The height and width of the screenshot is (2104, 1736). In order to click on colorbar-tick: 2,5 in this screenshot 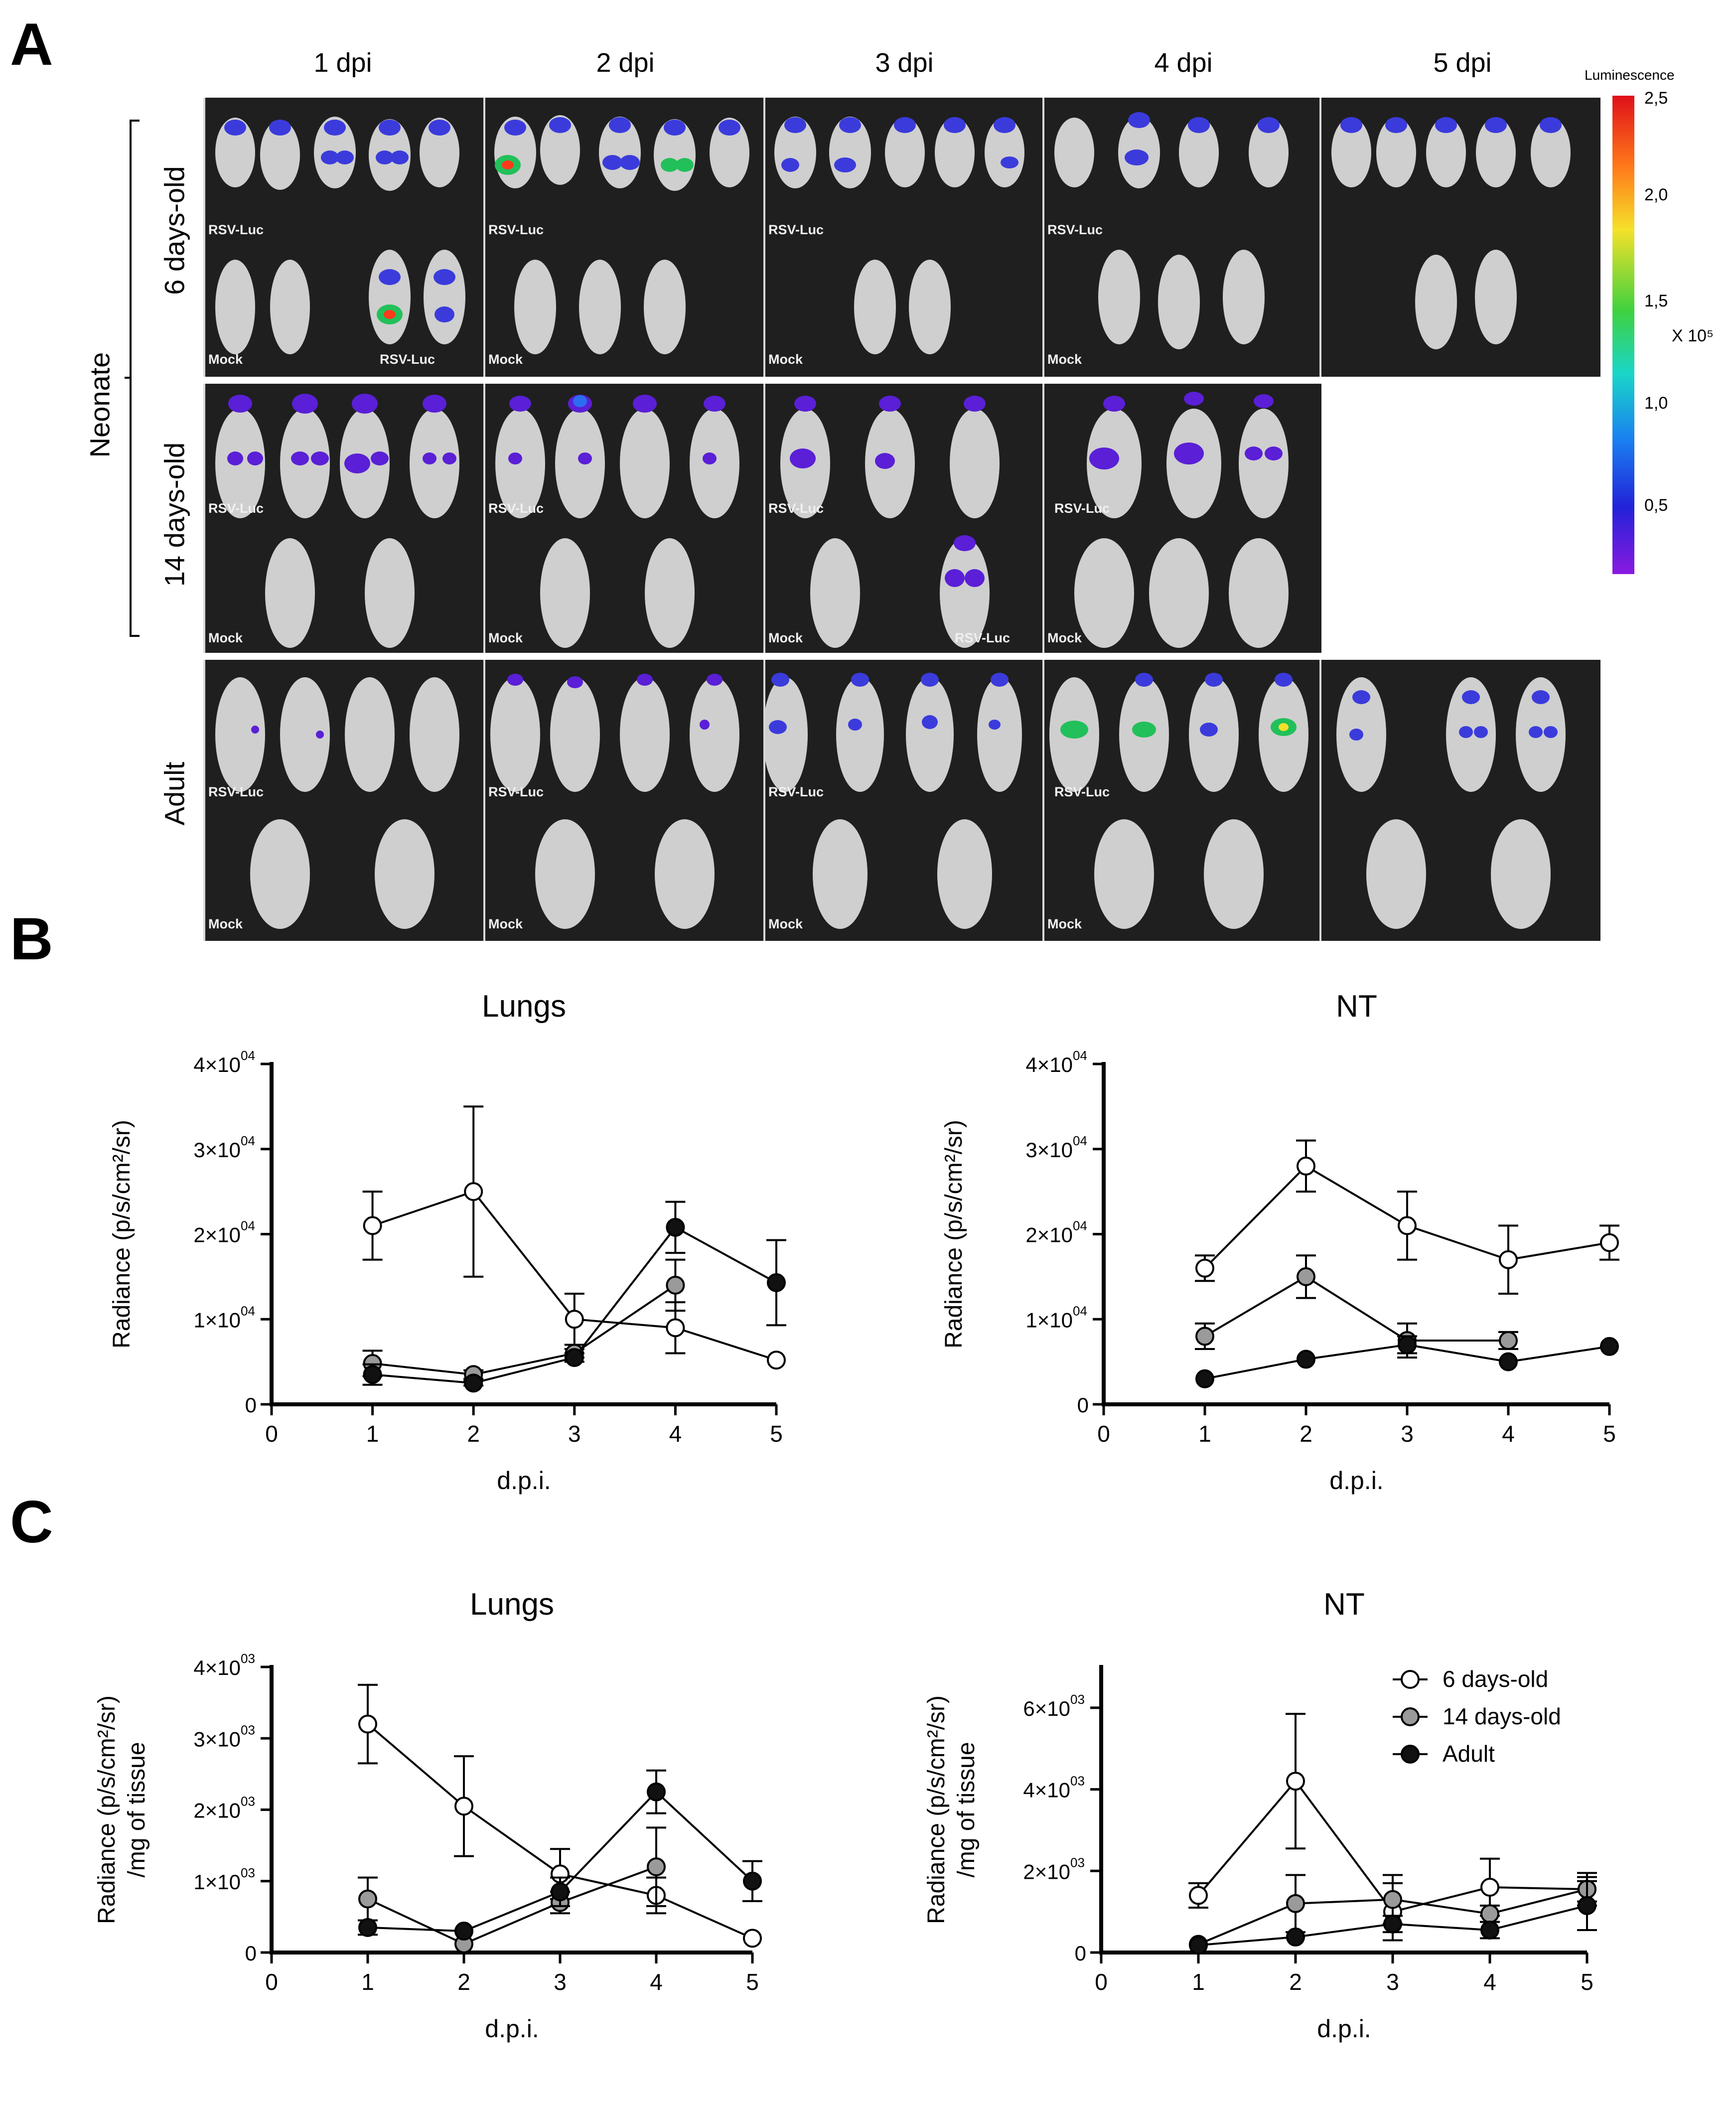, I will do `click(1656, 98)`.